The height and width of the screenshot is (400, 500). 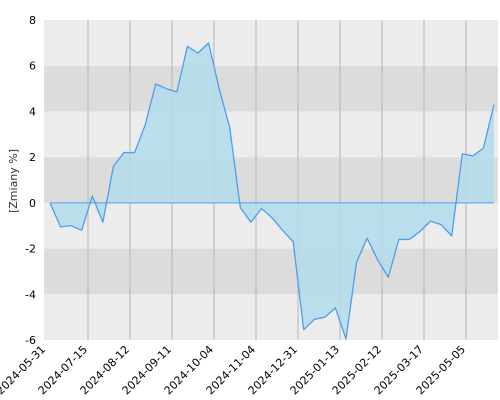 I want to click on y-tick-label: -2, so click(x=30, y=249).